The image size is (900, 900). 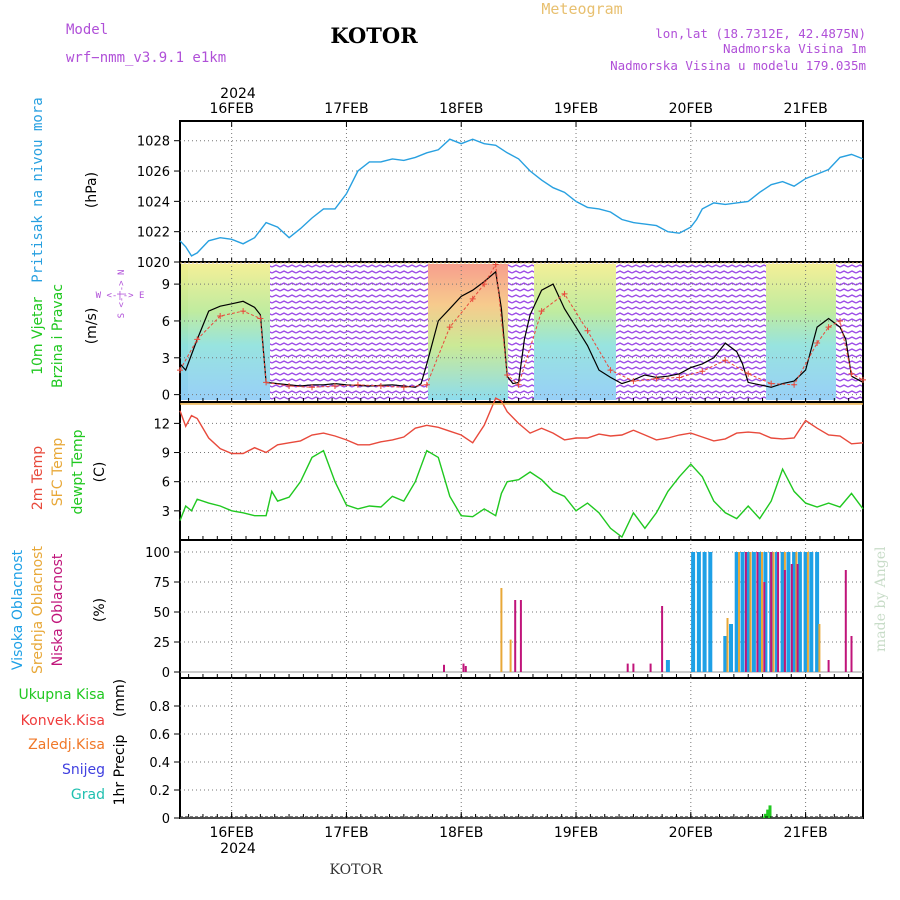 What do you see at coordinates (576, 833) in the screenshot?
I see `x-tick-label-bottom: 19FEB` at bounding box center [576, 833].